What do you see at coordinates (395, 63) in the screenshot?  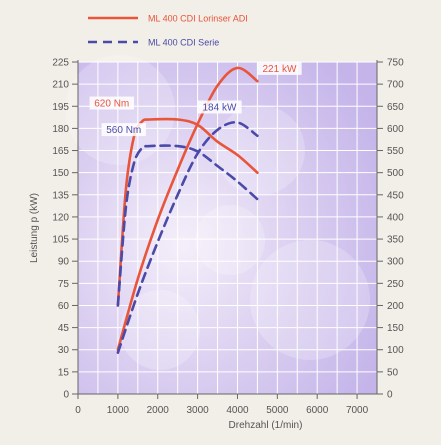 I see `y-tick-label-right: 750` at bounding box center [395, 63].